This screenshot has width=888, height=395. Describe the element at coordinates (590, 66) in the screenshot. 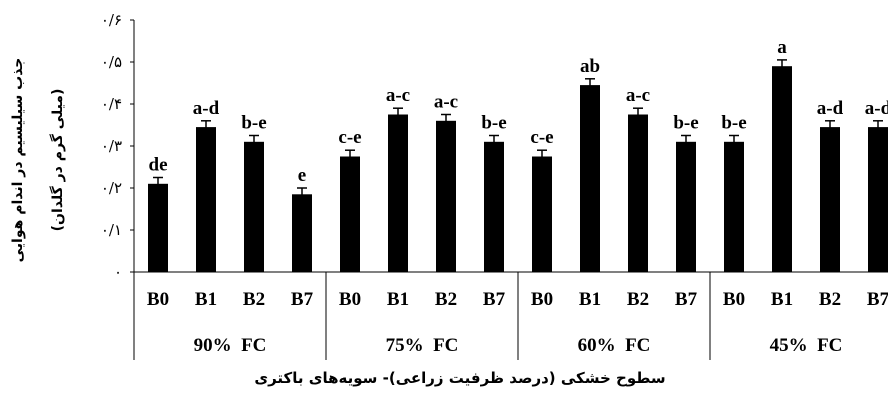

I see `significance-letter: ab` at that location.